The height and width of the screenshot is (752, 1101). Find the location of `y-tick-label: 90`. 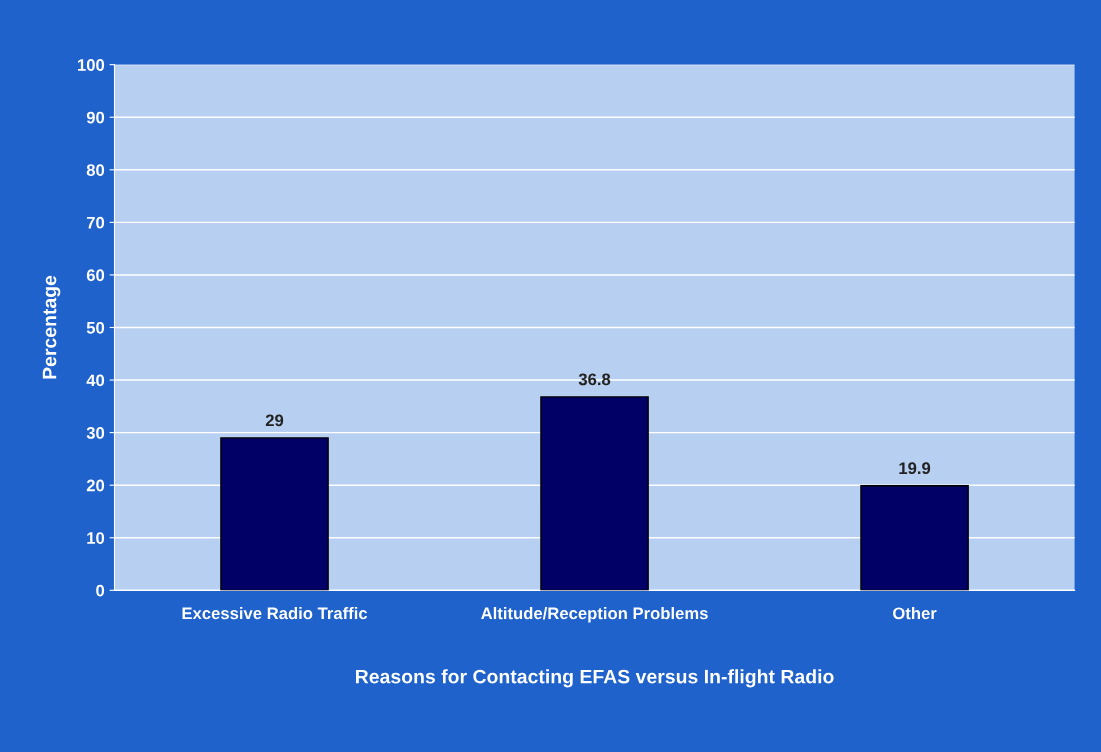

y-tick-label: 90 is located at coordinates (95, 117).